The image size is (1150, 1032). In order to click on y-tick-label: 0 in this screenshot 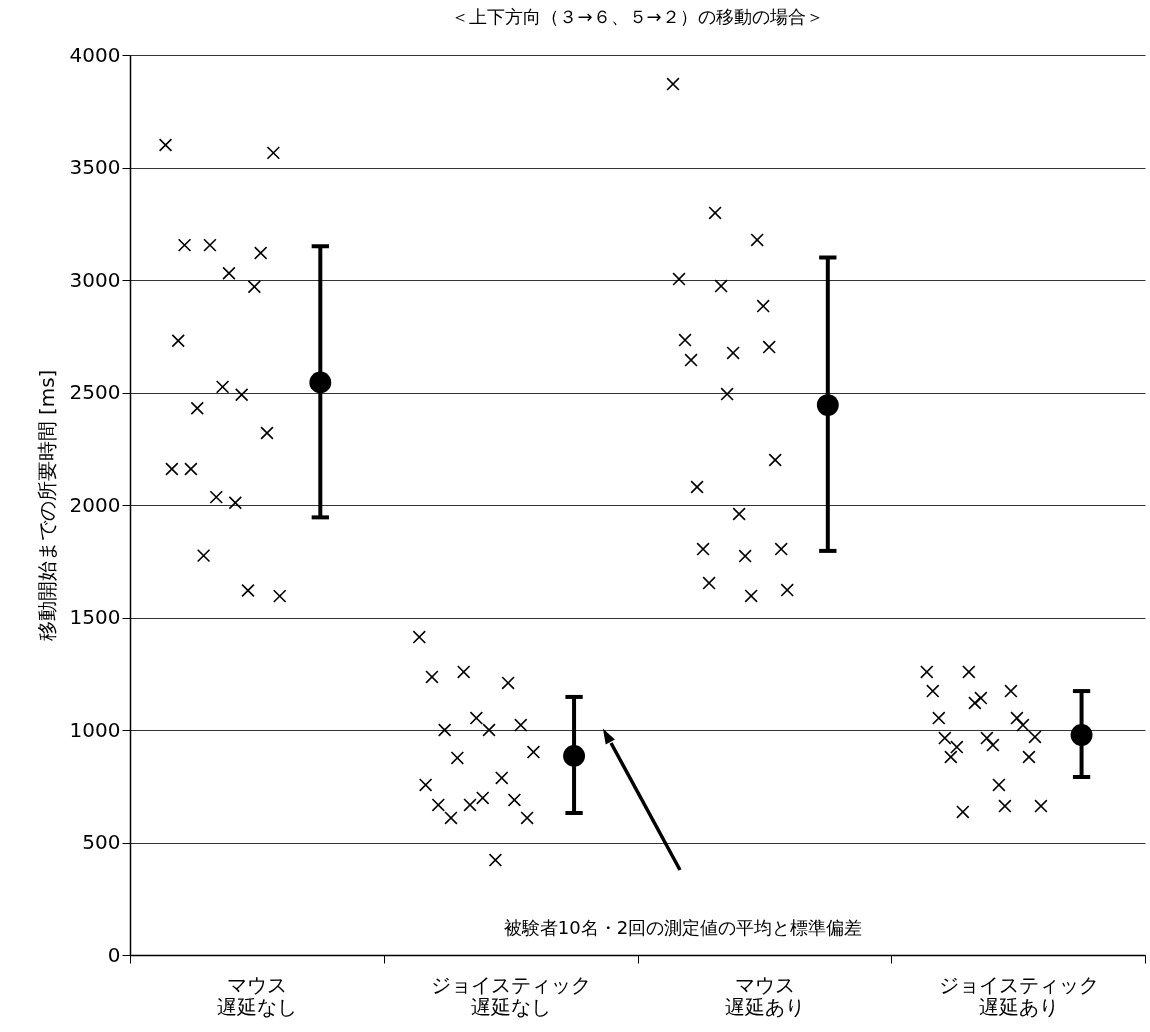, I will do `click(114, 954)`.